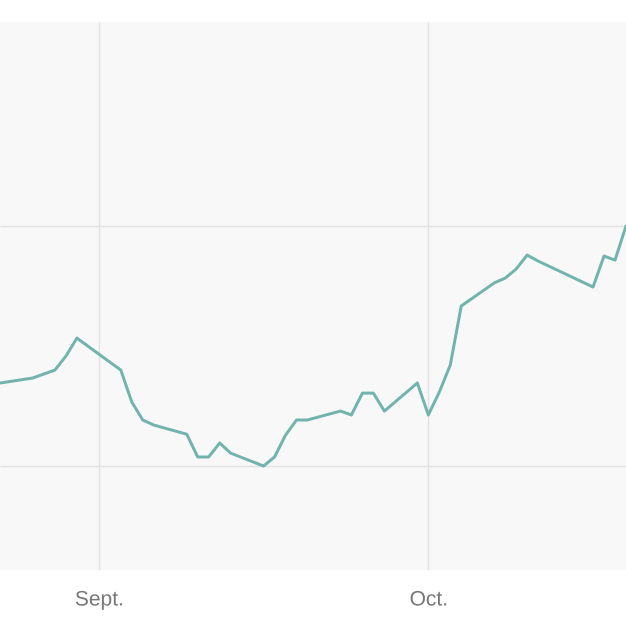 The image size is (626, 626). Describe the element at coordinates (429, 599) in the screenshot. I see `x-tick-label: Oct.` at that location.